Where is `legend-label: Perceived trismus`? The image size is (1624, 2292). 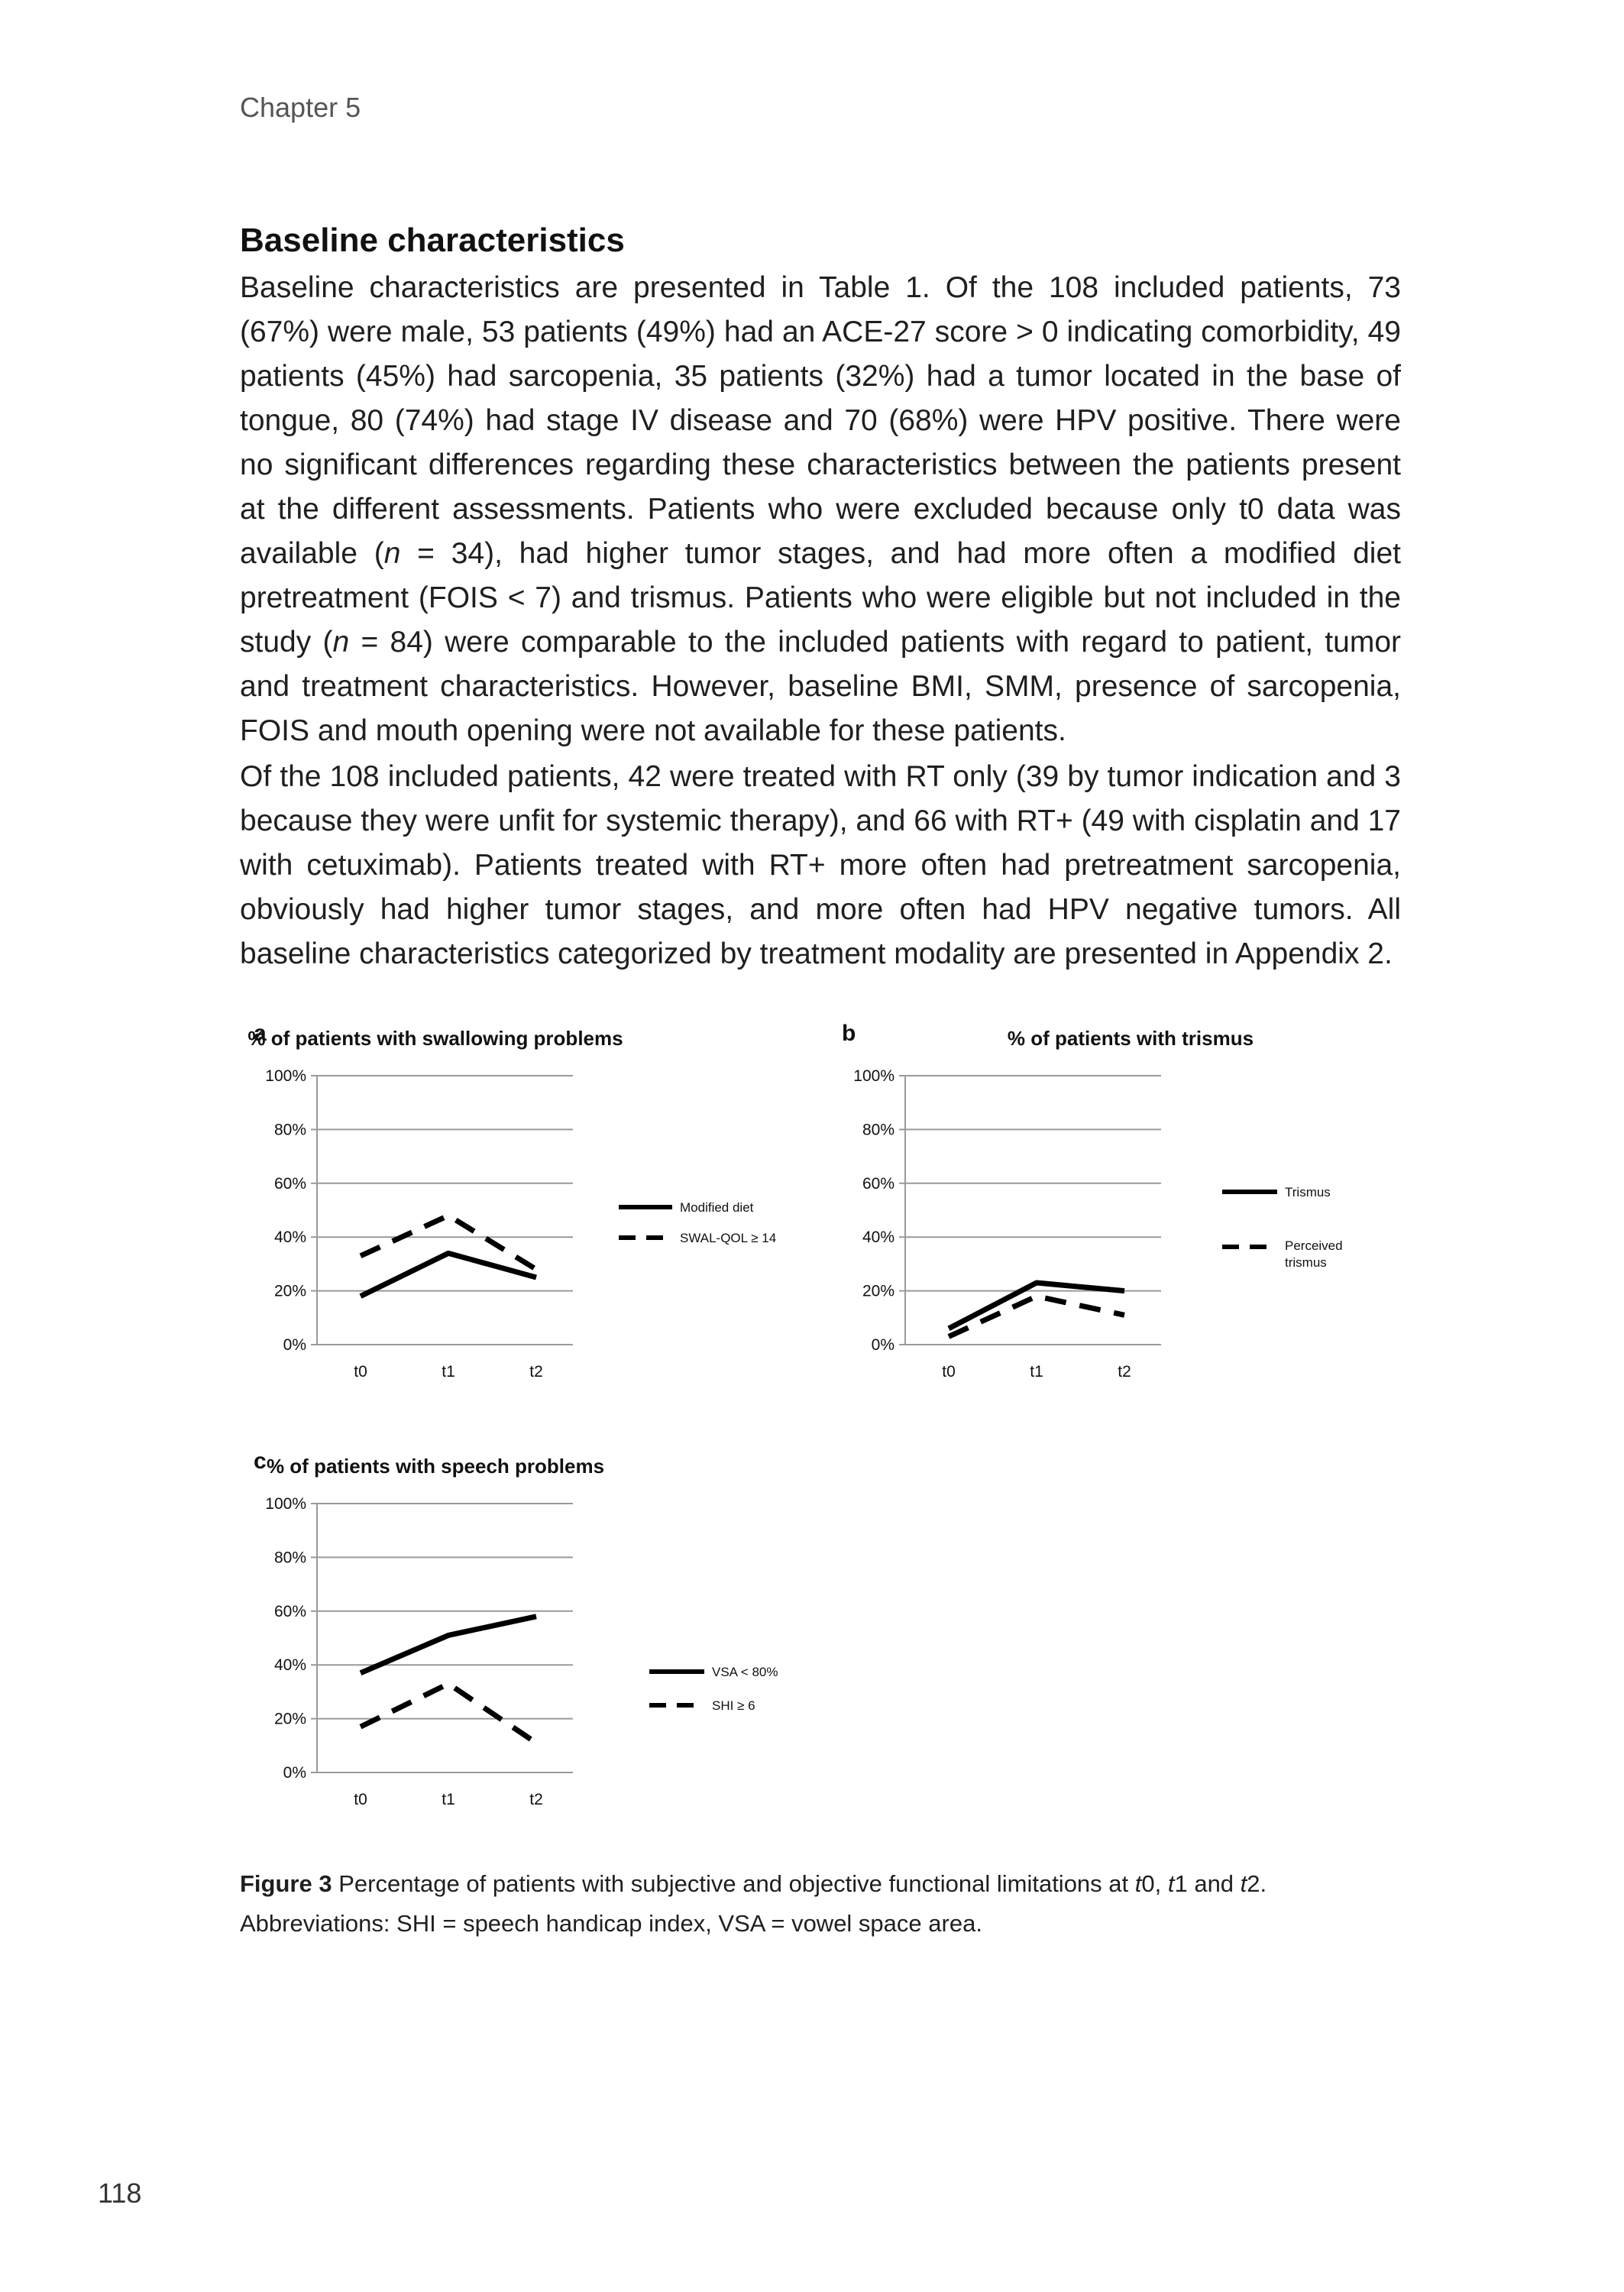
legend-label: Perceived trismus is located at coordinates (1314, 1254).